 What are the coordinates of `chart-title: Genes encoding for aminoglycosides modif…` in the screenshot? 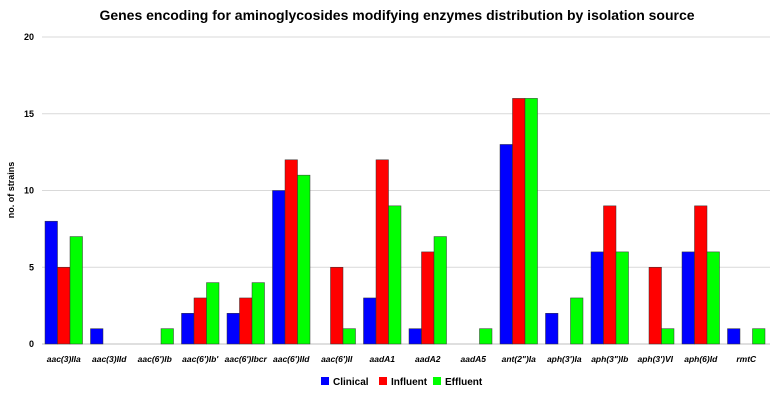 It's located at (396, 15).